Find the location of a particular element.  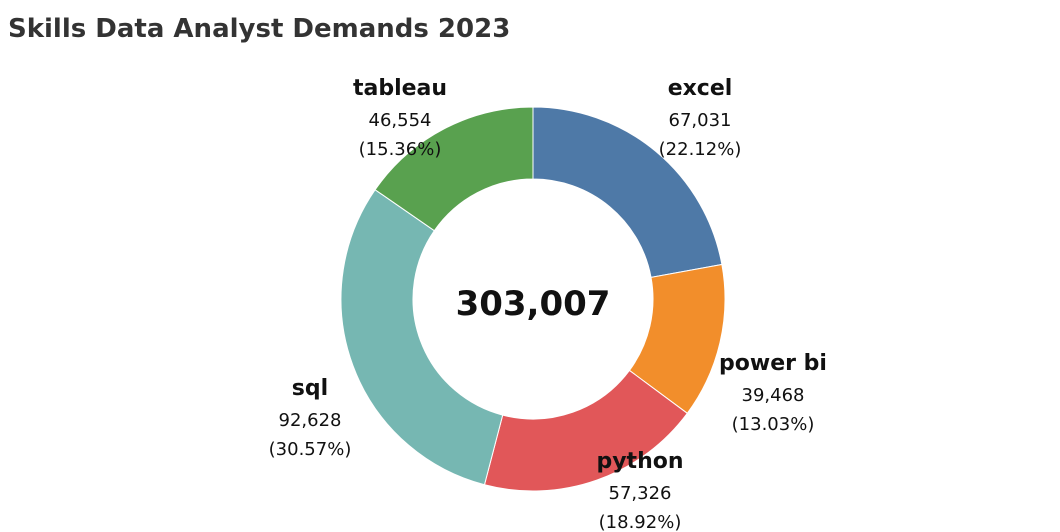

label-value-power-bi: 39,468 is located at coordinates (773, 395).